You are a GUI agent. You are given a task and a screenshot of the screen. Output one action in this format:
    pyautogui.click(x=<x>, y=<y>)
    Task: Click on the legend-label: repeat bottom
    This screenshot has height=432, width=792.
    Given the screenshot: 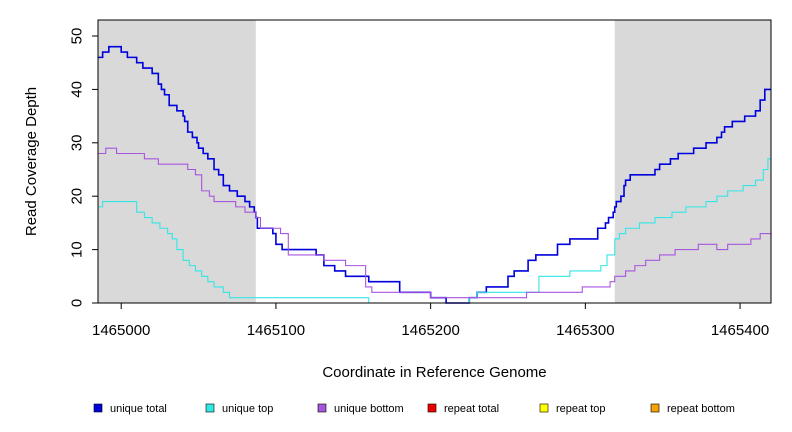 What is the action you would take?
    pyautogui.click(x=701, y=409)
    